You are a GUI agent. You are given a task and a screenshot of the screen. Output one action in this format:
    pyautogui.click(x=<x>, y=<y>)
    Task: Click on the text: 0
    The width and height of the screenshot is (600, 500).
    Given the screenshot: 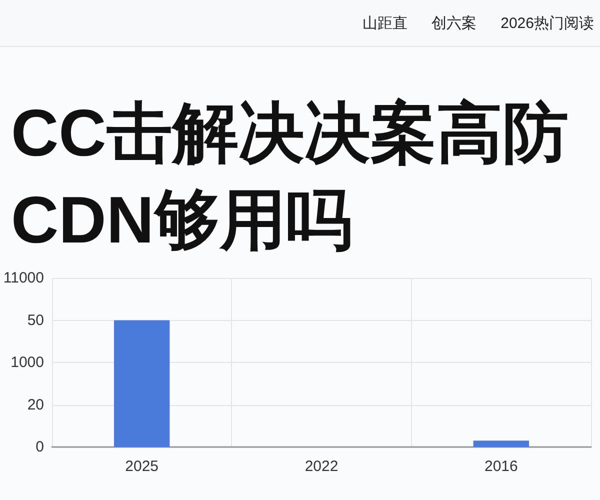 What is the action you would take?
    pyautogui.click(x=40, y=447)
    